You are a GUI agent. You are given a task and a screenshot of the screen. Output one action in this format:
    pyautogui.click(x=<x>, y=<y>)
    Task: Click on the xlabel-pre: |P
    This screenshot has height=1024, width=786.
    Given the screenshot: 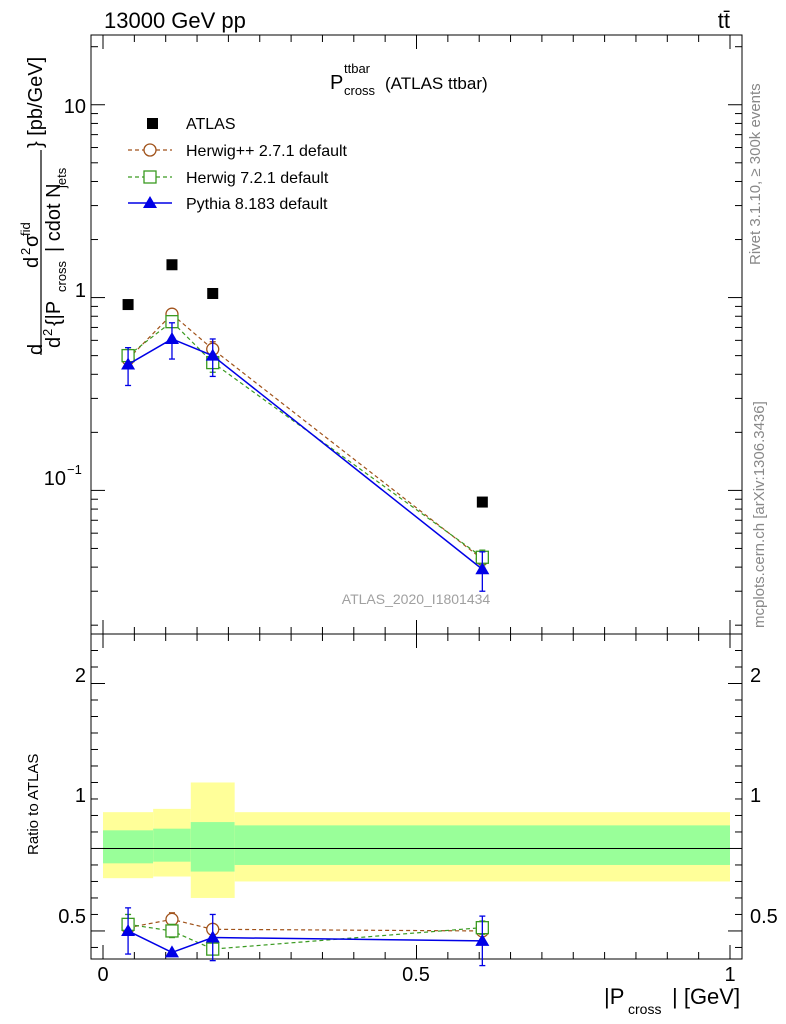 What is the action you would take?
    pyautogui.click(x=614, y=996)
    